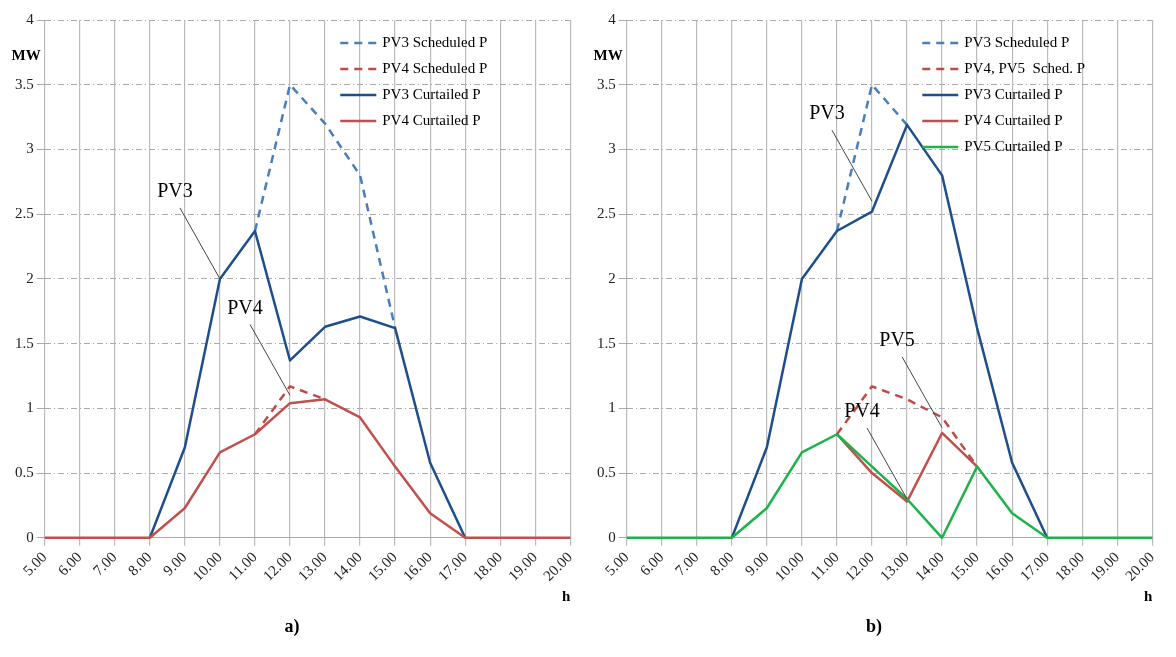 The height and width of the screenshot is (657, 1176). I want to click on annotation: PV5, so click(897, 339).